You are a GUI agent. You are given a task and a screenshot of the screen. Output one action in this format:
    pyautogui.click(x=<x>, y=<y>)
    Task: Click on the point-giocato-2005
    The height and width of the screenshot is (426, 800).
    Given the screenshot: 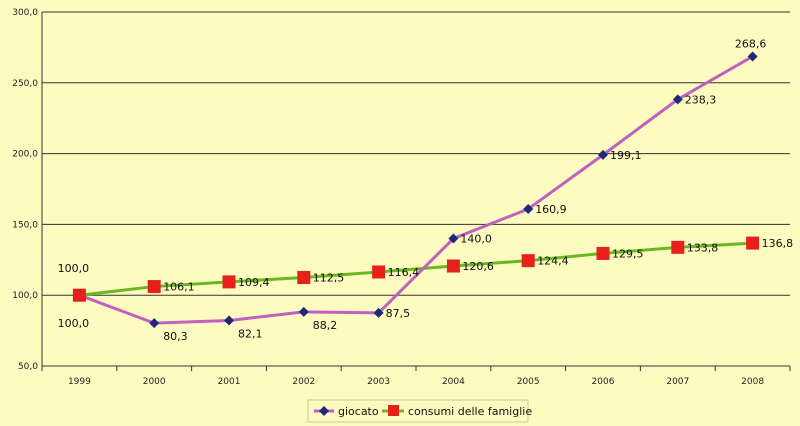 What is the action you would take?
    pyautogui.click(x=528, y=208)
    